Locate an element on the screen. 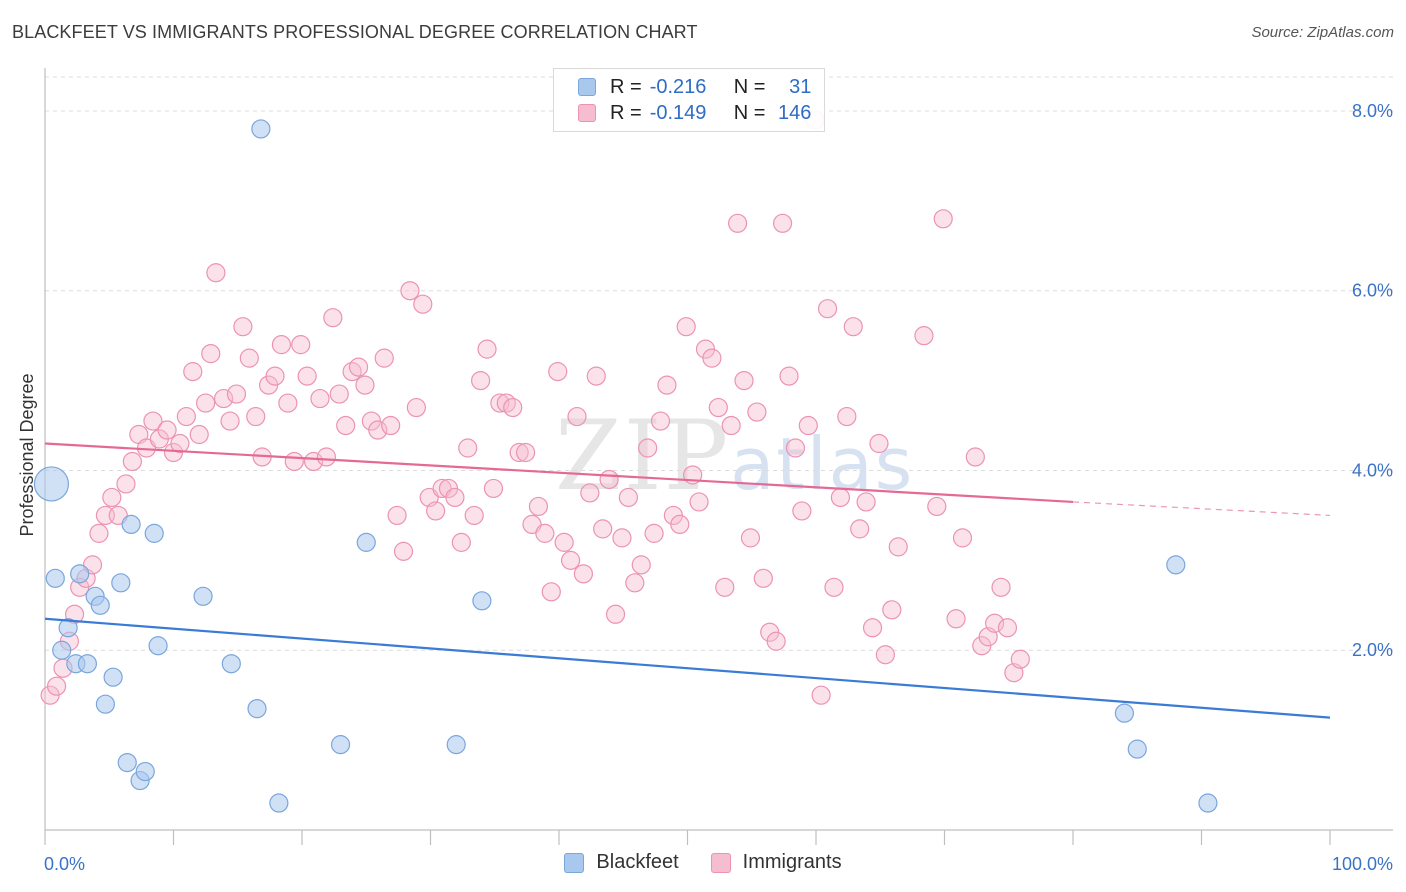 This screenshot has height=892, width=1406. series-legend-immigrants: Immigrants is located at coordinates (776, 862).